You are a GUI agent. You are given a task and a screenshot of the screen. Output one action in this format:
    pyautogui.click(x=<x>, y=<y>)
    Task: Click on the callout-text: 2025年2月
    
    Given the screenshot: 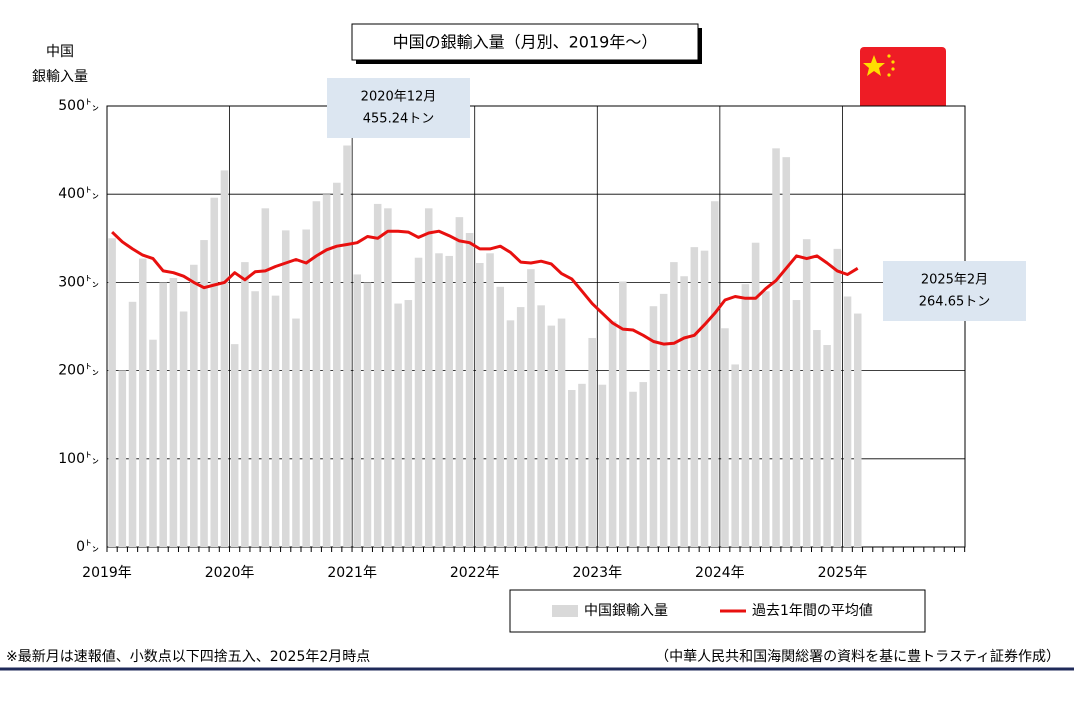 What is the action you would take?
    pyautogui.click(x=954, y=280)
    